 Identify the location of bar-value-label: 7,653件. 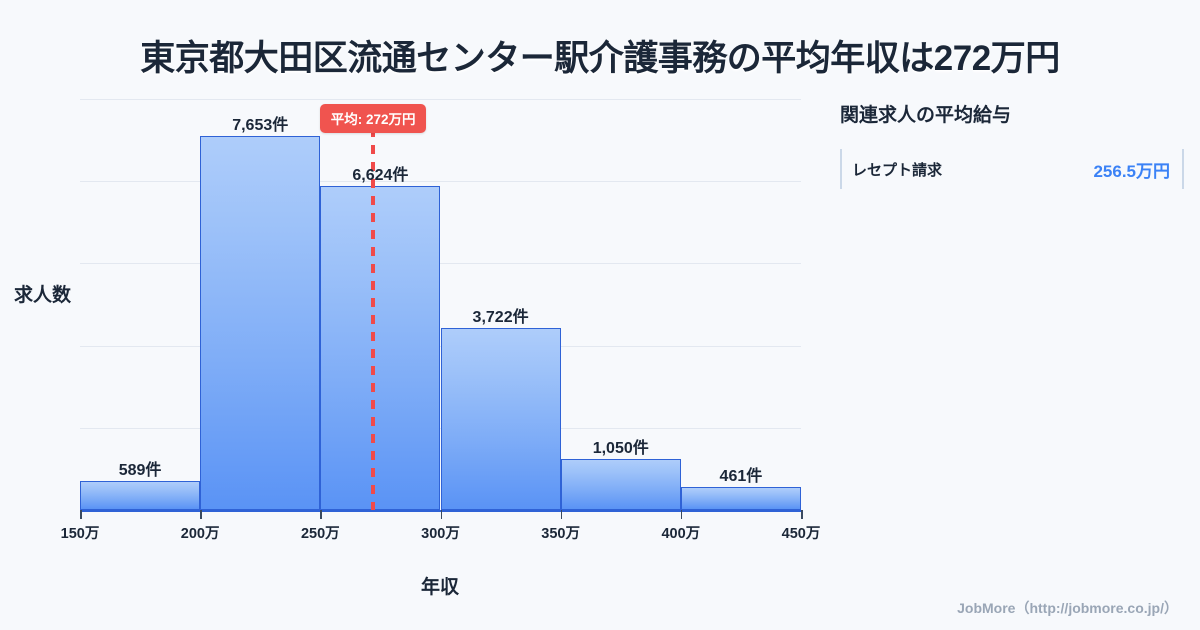
(260, 125).